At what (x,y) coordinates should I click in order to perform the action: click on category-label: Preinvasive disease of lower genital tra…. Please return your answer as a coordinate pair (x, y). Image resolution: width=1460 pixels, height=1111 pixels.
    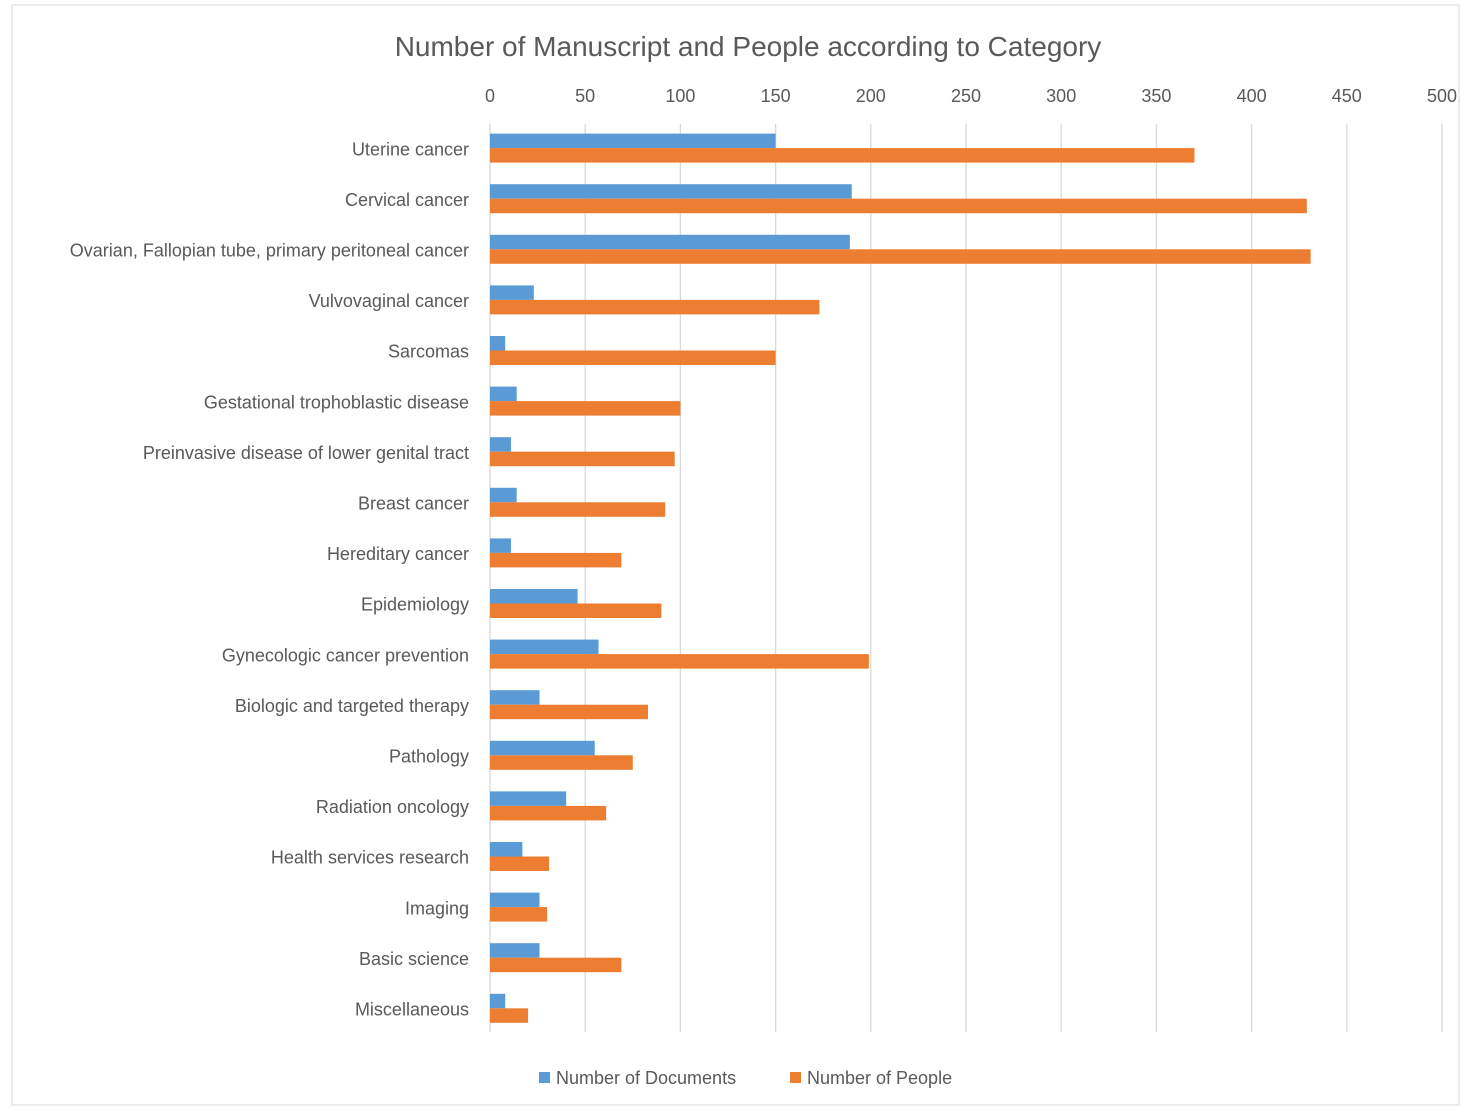
    Looking at the image, I should click on (306, 453).